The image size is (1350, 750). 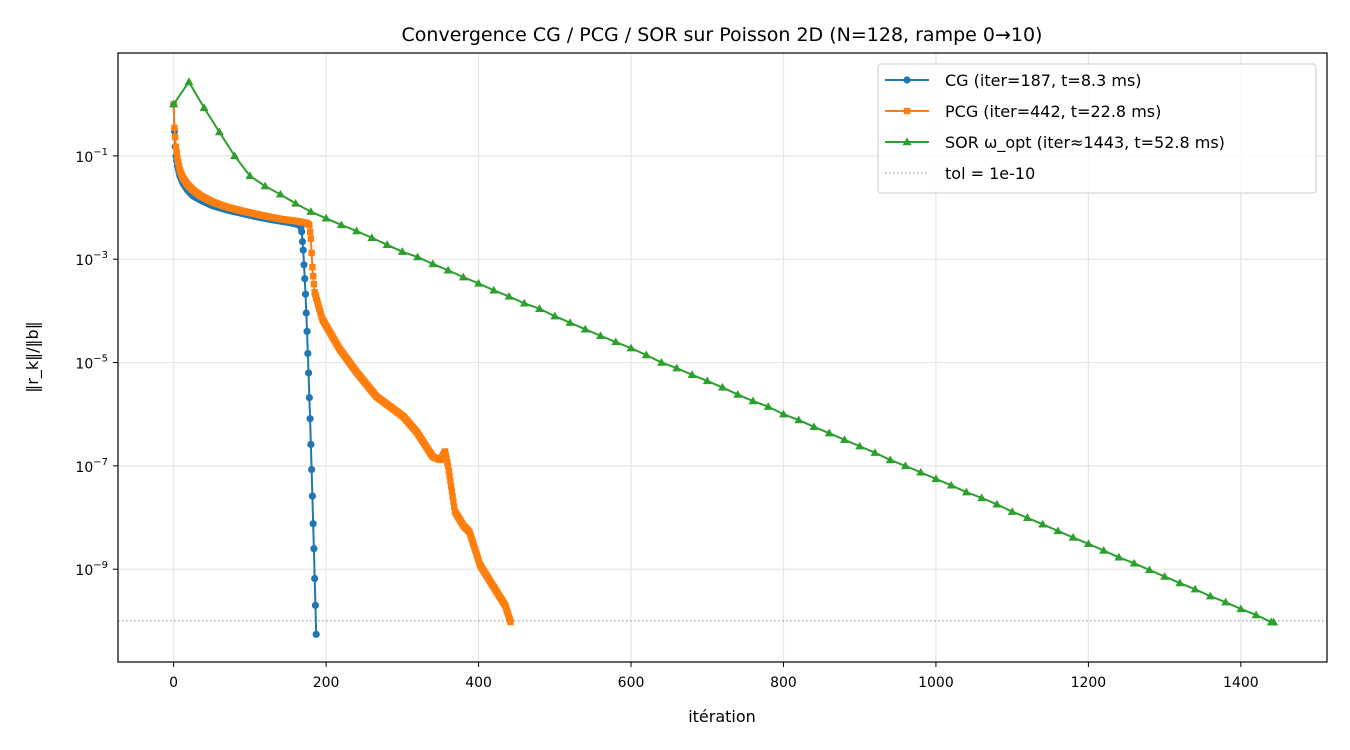 I want to click on x-tick-label: 400, so click(x=478, y=683).